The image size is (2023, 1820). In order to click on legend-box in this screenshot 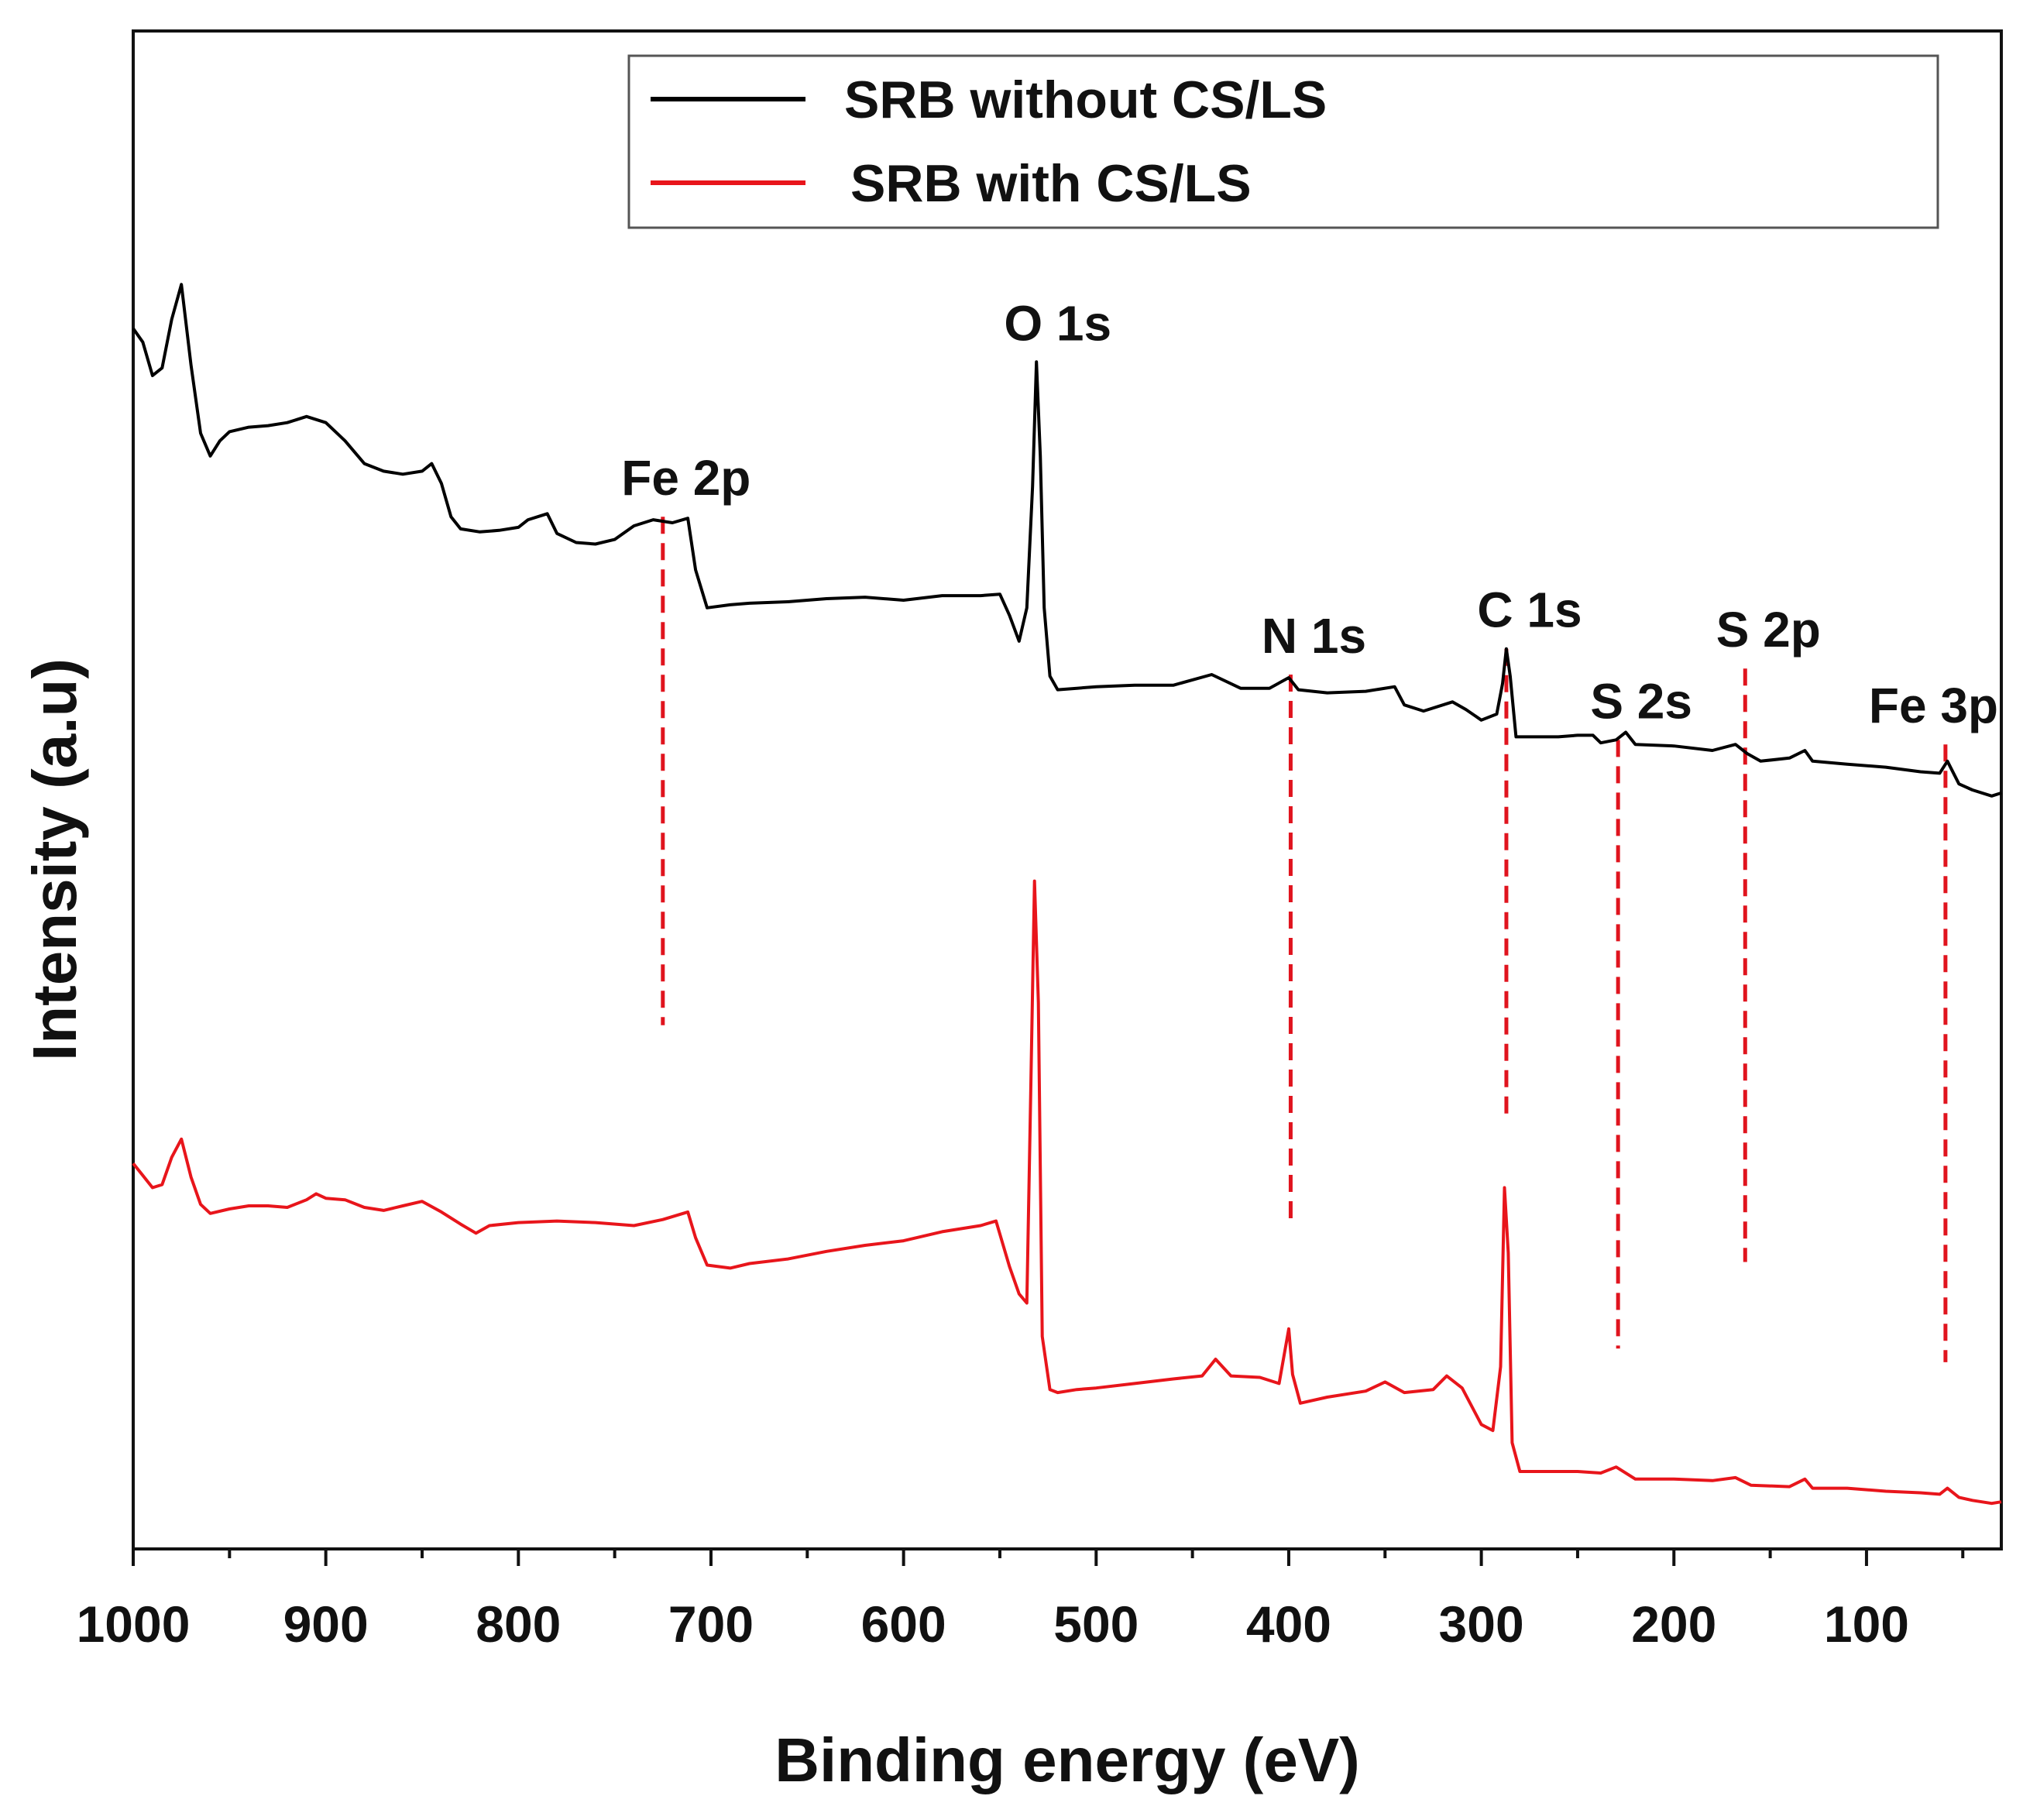, I will do `click(1283, 141)`.